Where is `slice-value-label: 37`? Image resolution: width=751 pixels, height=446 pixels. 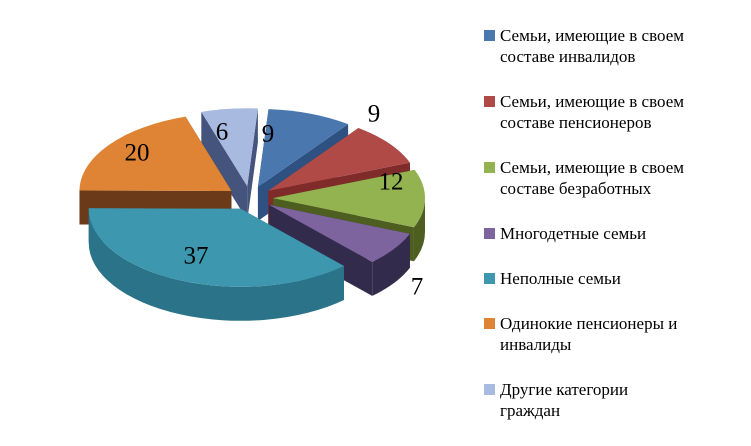 slice-value-label: 37 is located at coordinates (196, 256).